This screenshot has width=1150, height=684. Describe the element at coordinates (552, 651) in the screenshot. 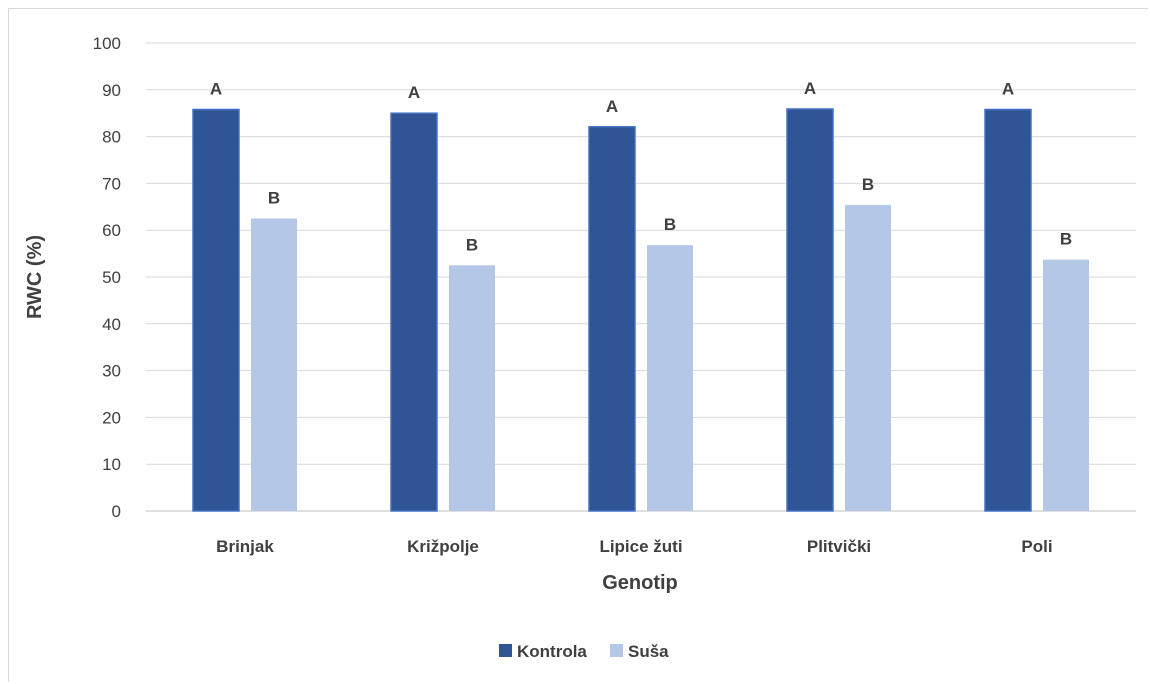

I see `legend-label: Kontrola` at that location.